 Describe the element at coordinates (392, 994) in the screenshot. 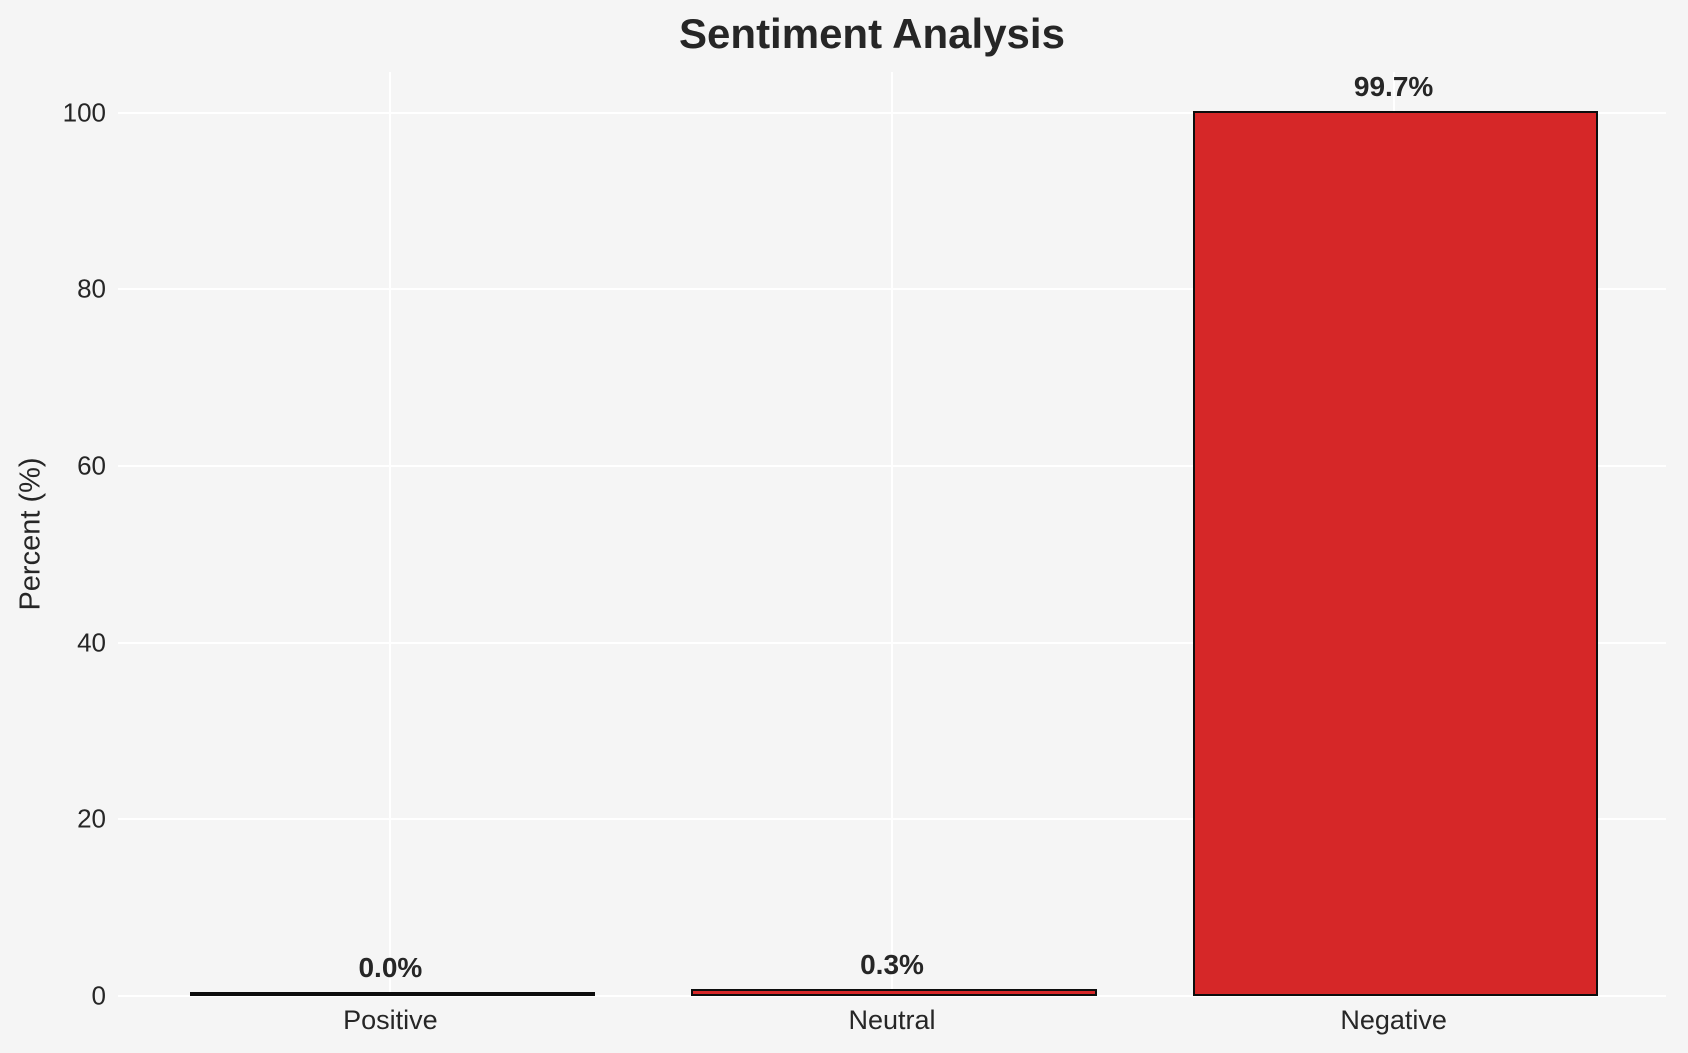

I see `bar-positive` at that location.